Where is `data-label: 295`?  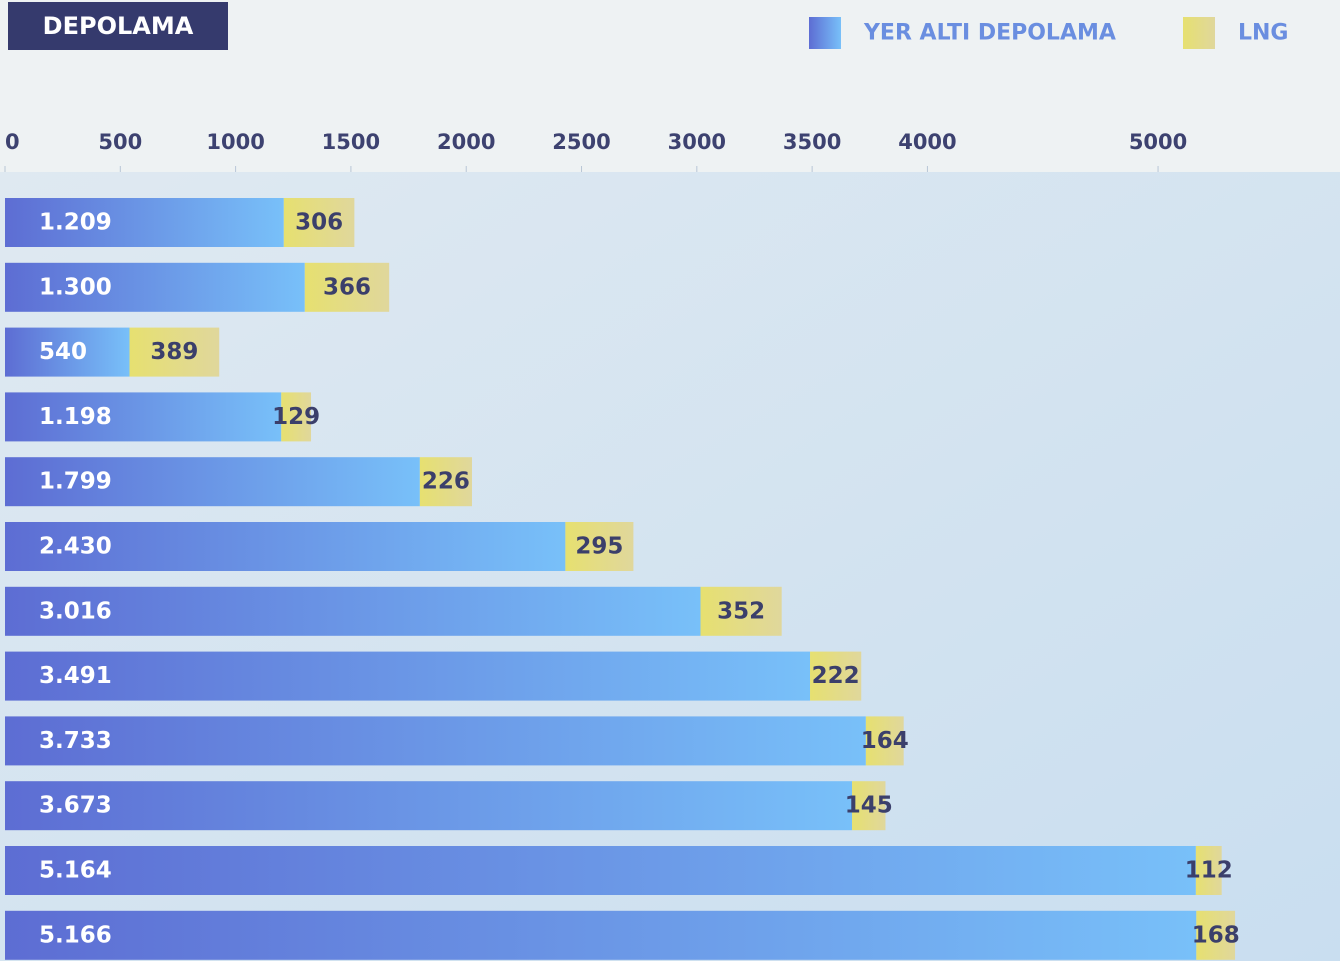
data-label: 295 is located at coordinates (599, 547).